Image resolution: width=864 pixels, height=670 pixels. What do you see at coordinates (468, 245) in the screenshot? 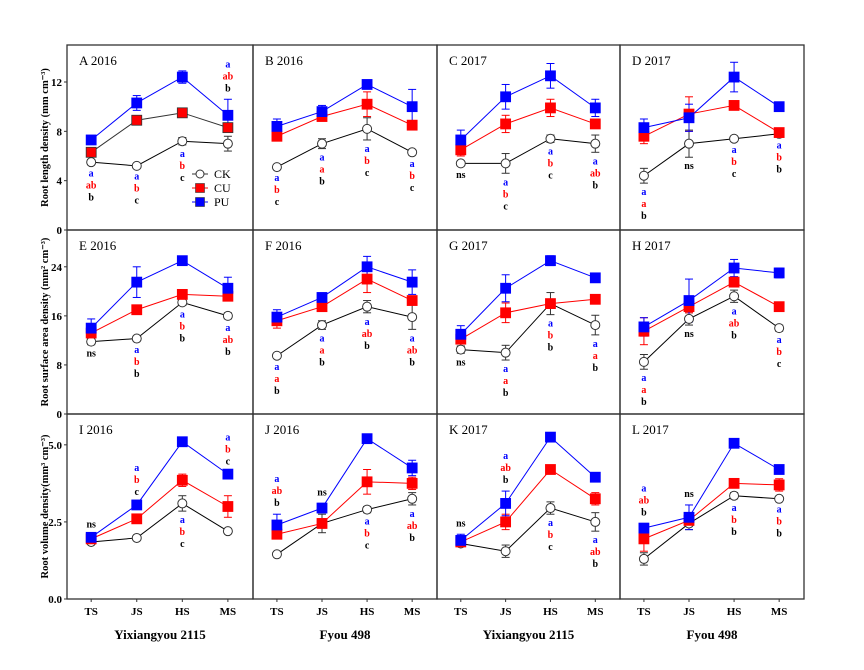
I see `panel-title: G 2017` at bounding box center [468, 245].